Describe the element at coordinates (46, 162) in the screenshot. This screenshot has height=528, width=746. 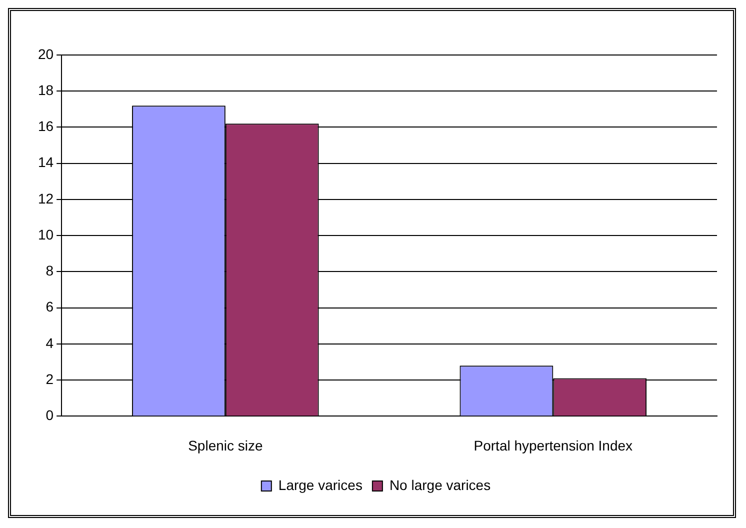
I see `y-tick-label: 14` at that location.